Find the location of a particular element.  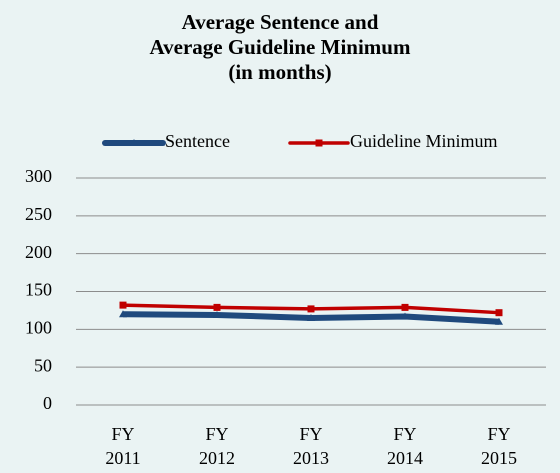

x-tick-label: FY 2012 is located at coordinates (217, 446).